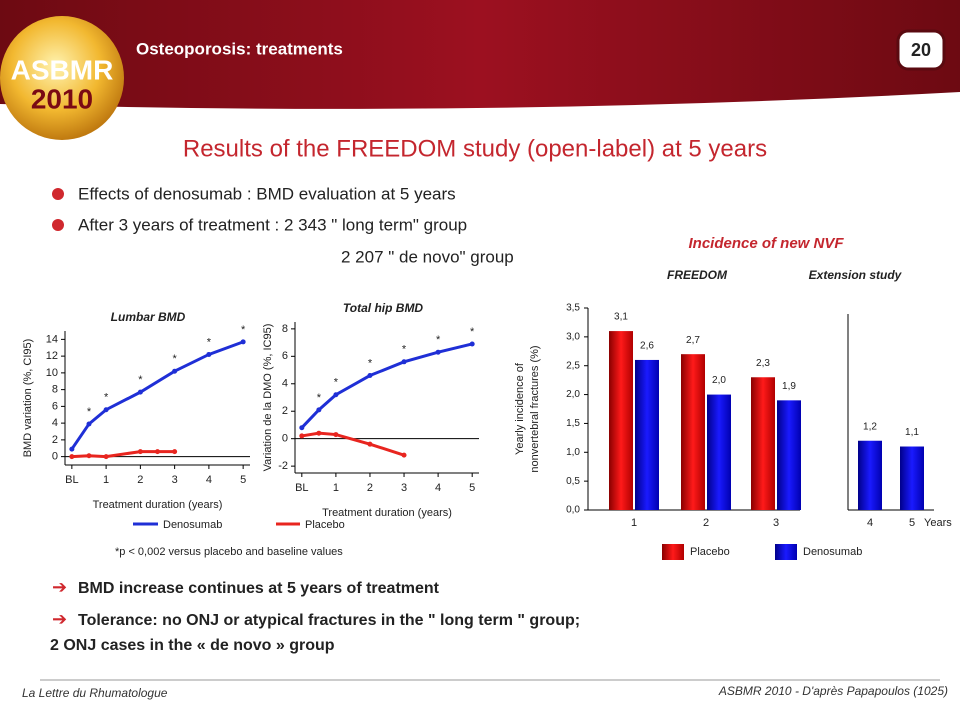 The image size is (960, 720). I want to click on y-tick-label: 10, so click(52, 373).